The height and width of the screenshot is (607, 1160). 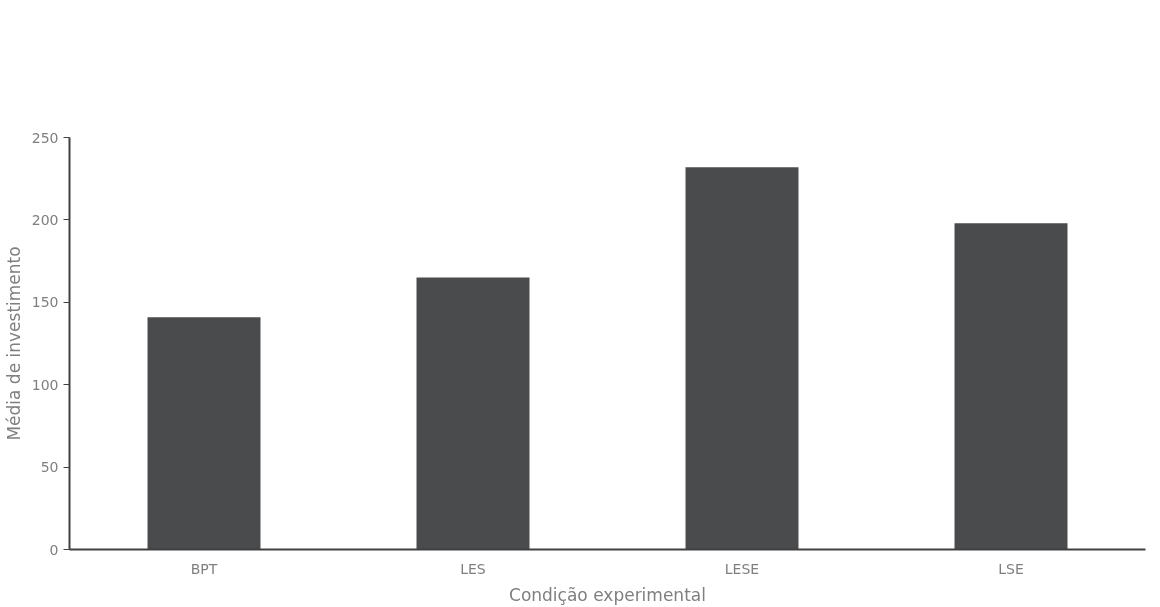 What do you see at coordinates (45, 302) in the screenshot?
I see `y-tick-label: 150` at bounding box center [45, 302].